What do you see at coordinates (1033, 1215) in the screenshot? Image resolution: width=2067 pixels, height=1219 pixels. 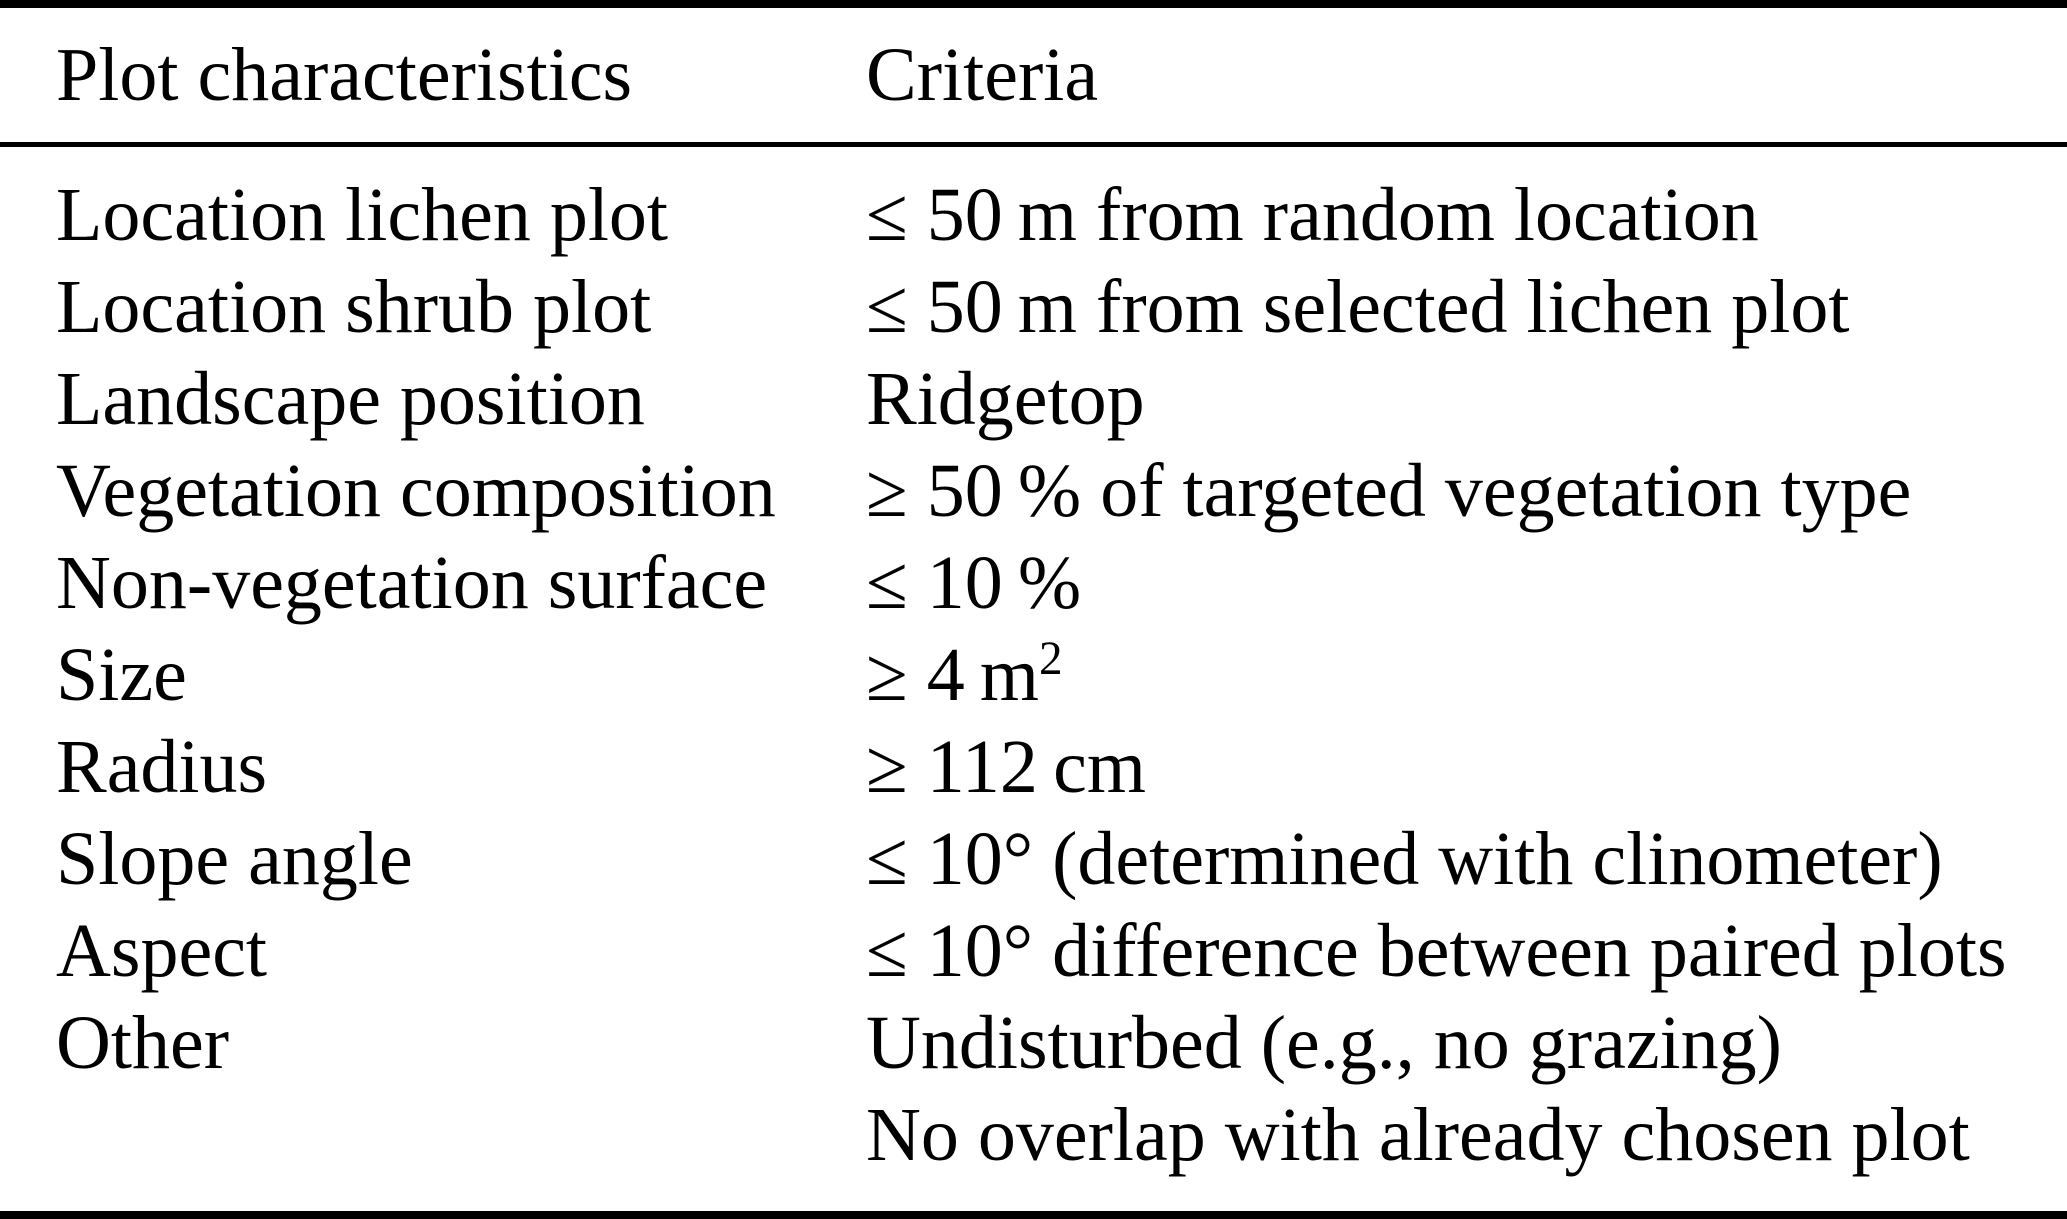 I see `table-bottom-rule` at bounding box center [1033, 1215].